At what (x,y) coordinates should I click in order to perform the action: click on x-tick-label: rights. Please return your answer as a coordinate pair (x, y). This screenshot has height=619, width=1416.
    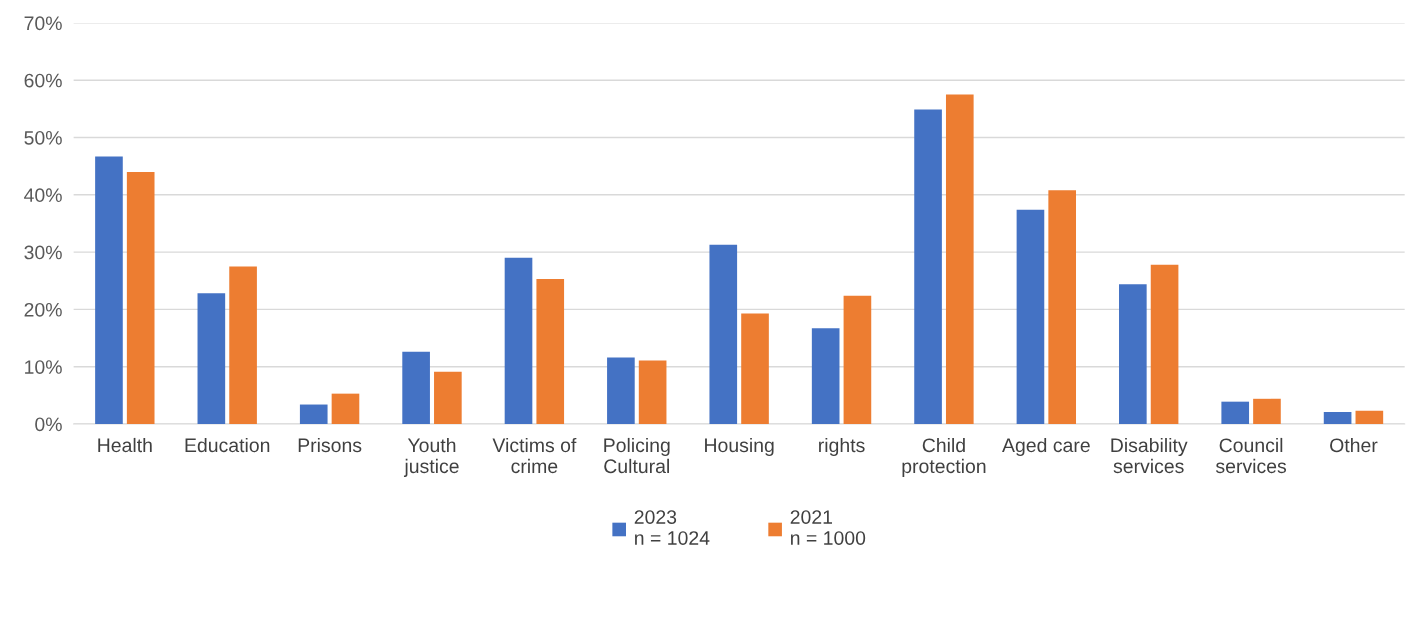
    Looking at the image, I should click on (842, 447).